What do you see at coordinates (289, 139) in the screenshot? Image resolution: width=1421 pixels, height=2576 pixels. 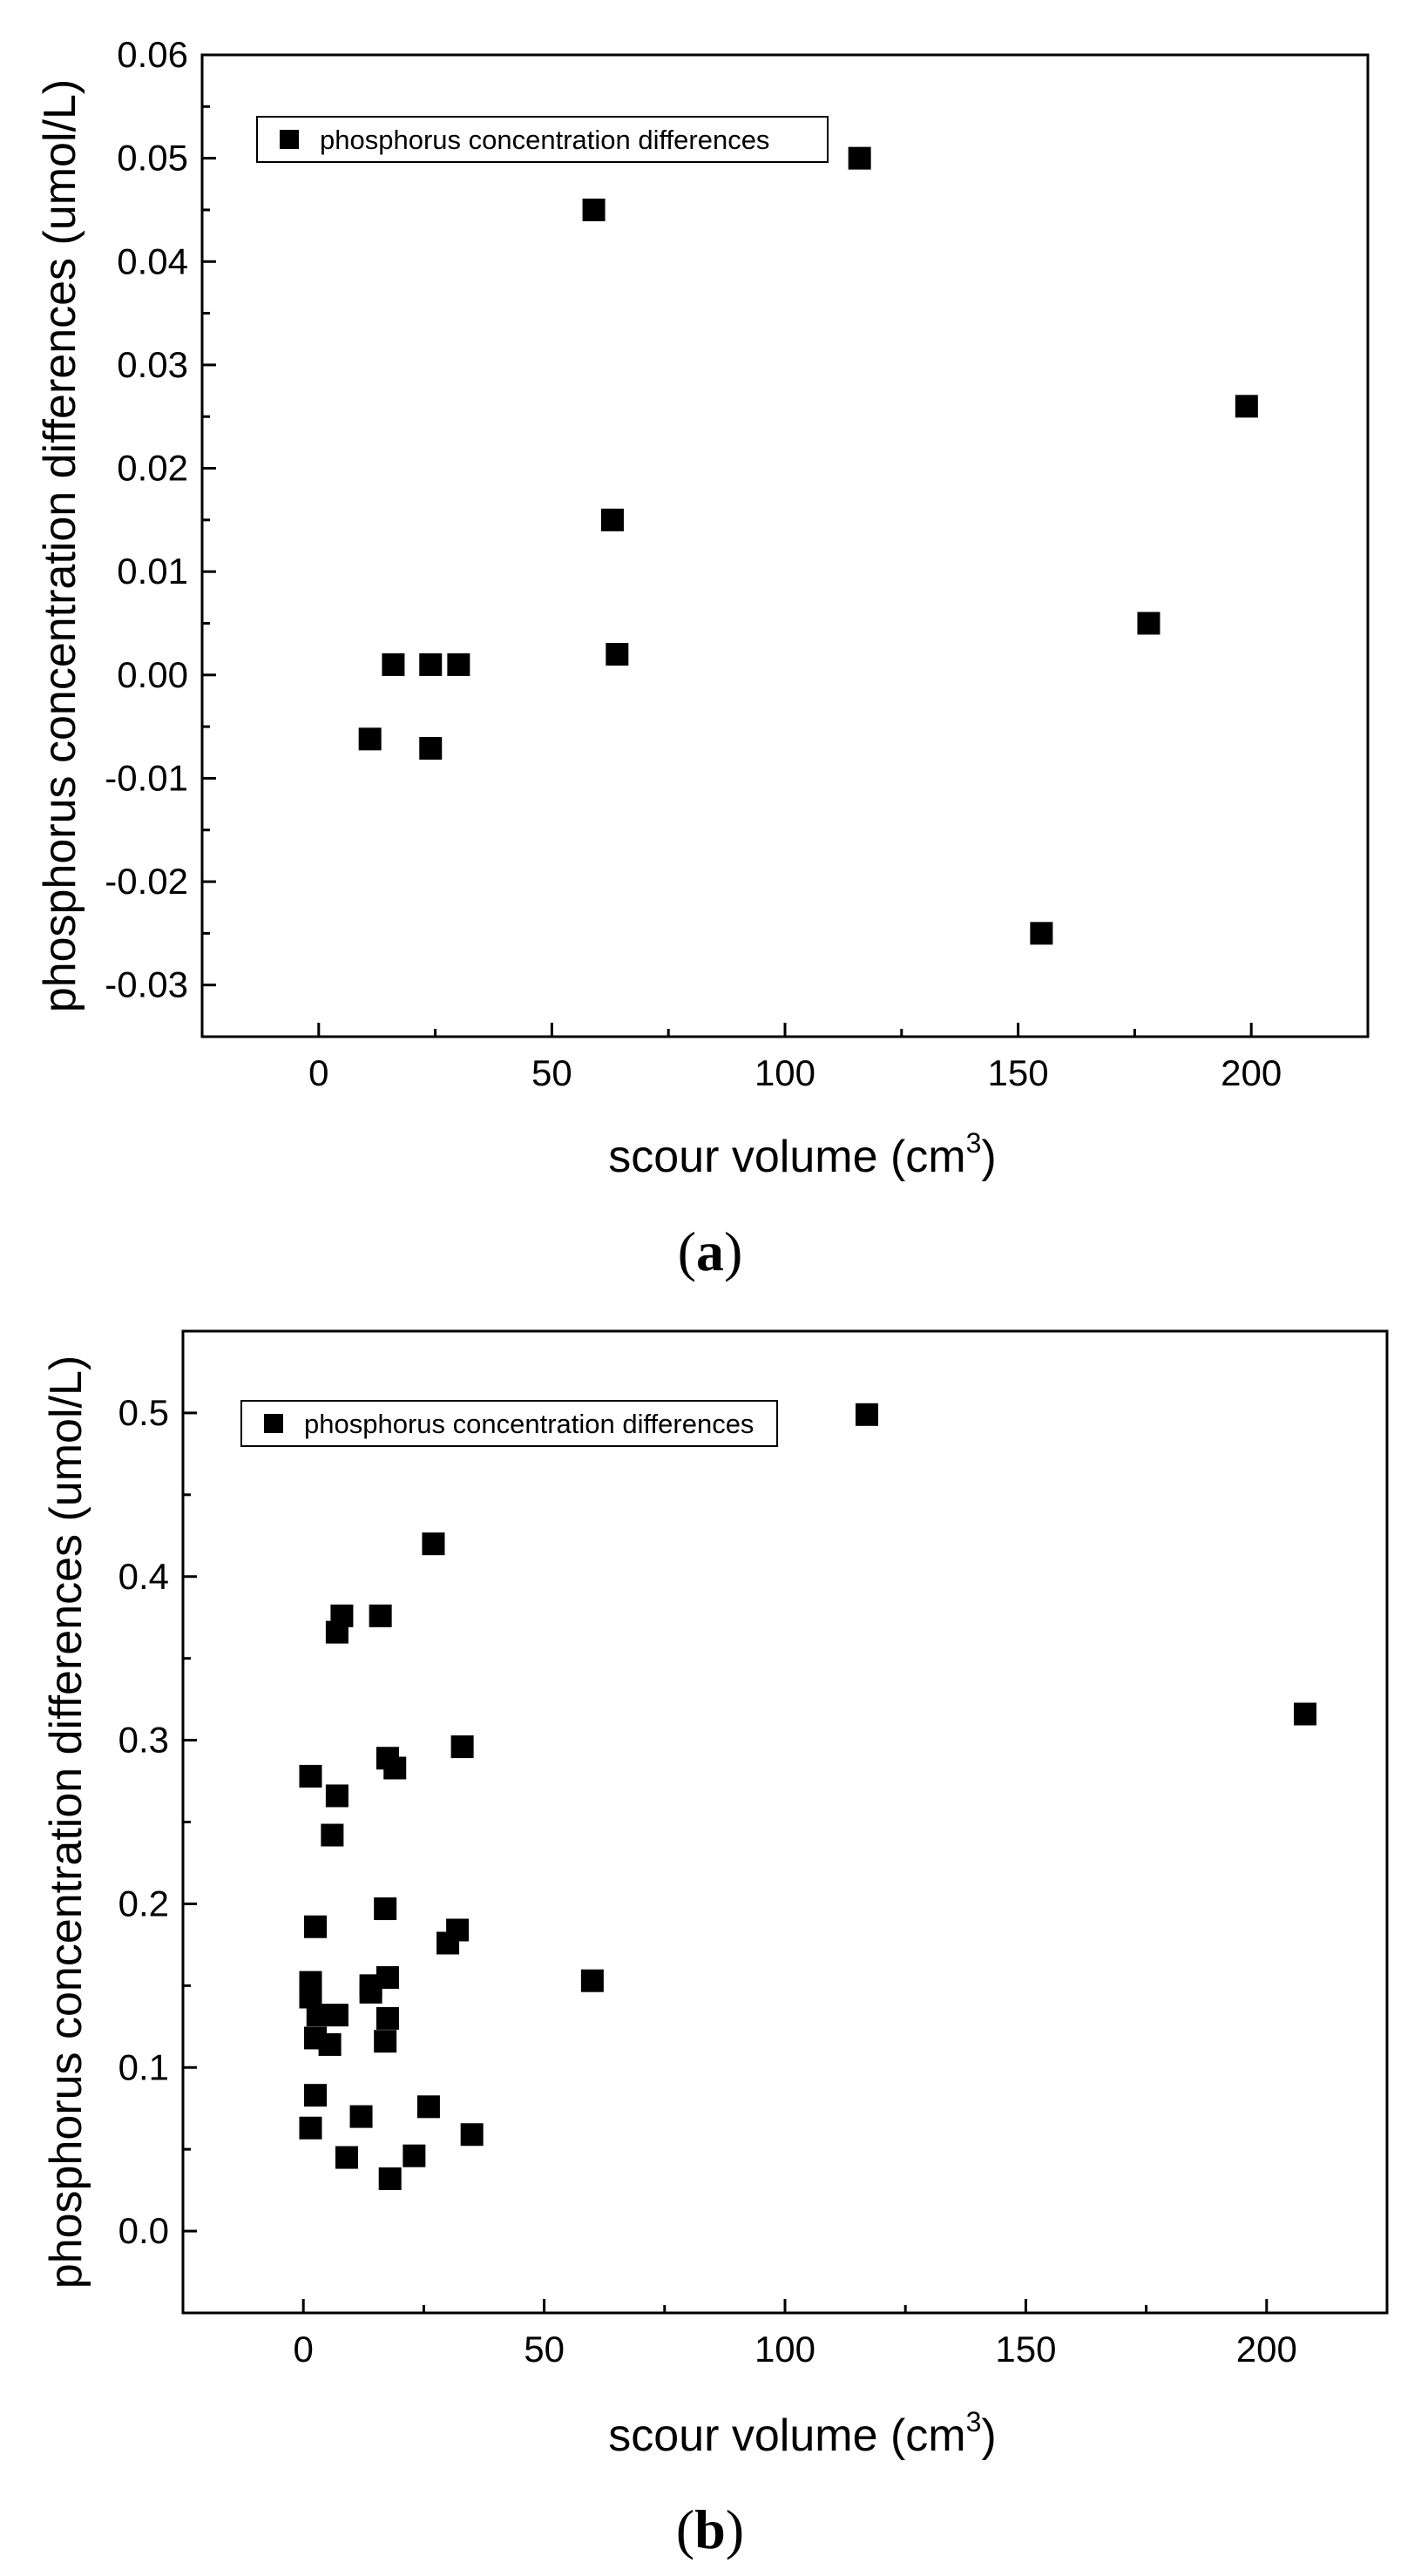 I see `legend-marker-a` at bounding box center [289, 139].